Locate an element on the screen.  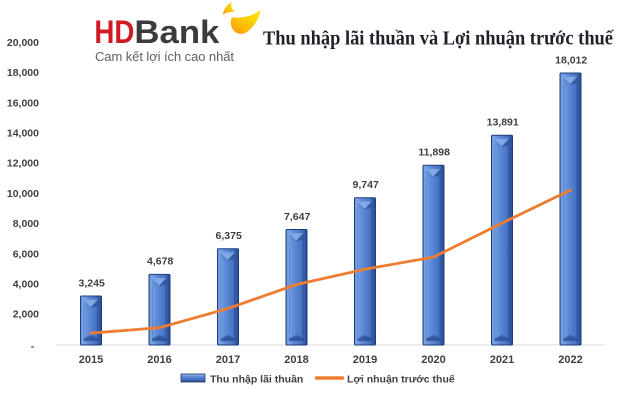
svg-text: 14,000 is located at coordinates (23, 134).